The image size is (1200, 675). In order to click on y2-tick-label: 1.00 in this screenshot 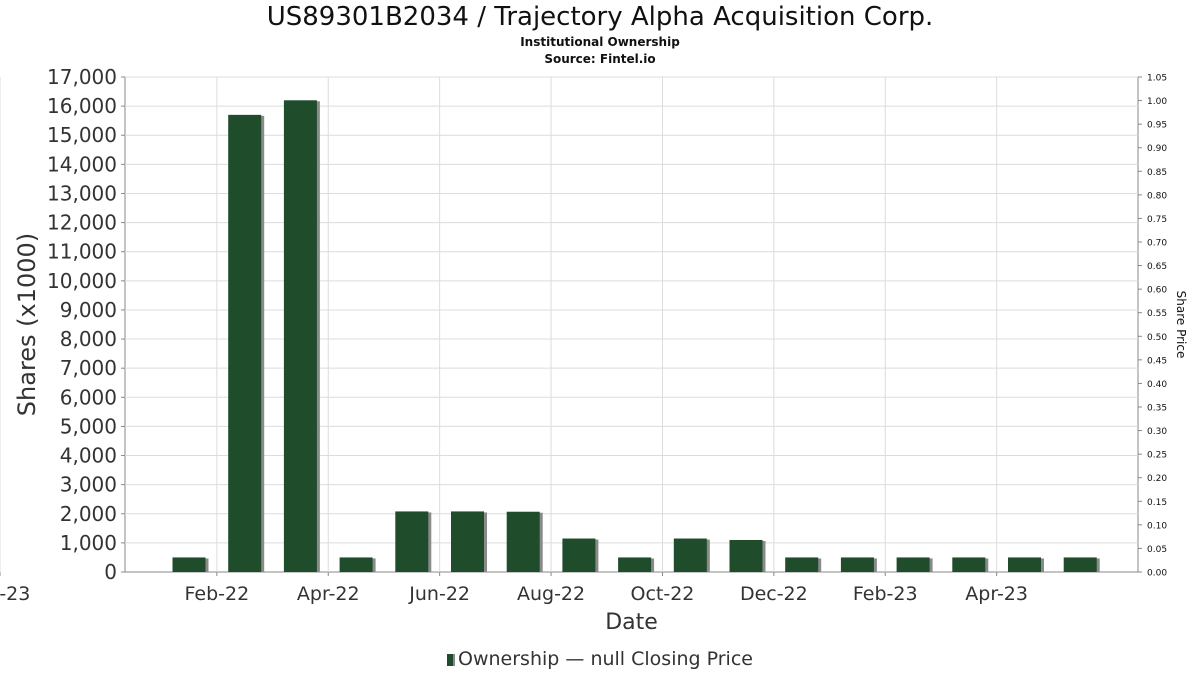, I will do `click(1157, 102)`.